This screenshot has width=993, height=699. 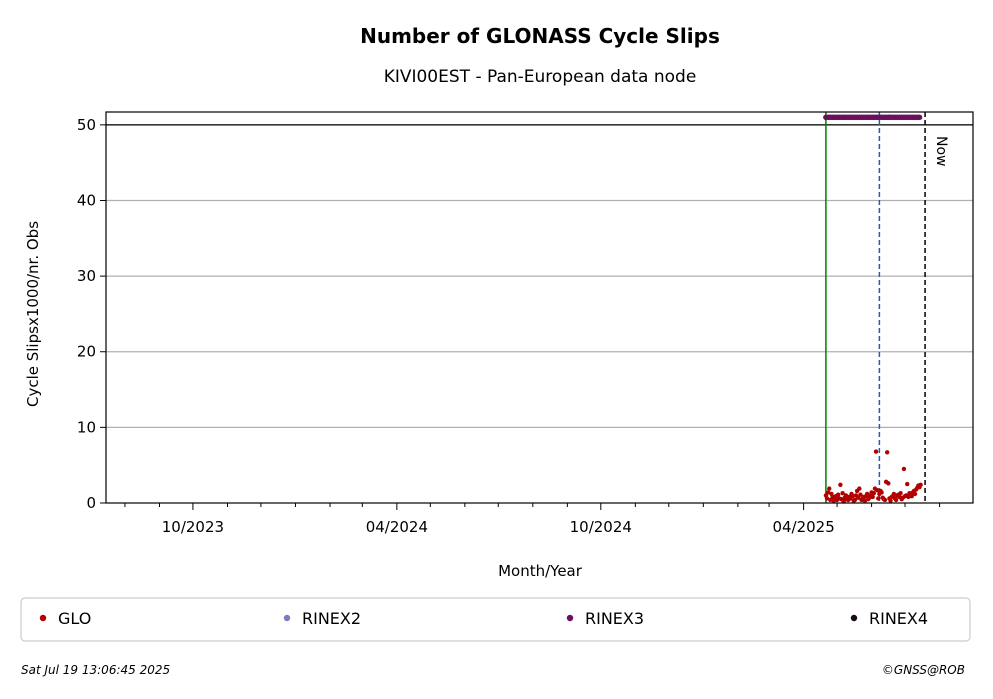 I want to click on legend-item-rinex2: RINEX2, so click(x=322, y=618).